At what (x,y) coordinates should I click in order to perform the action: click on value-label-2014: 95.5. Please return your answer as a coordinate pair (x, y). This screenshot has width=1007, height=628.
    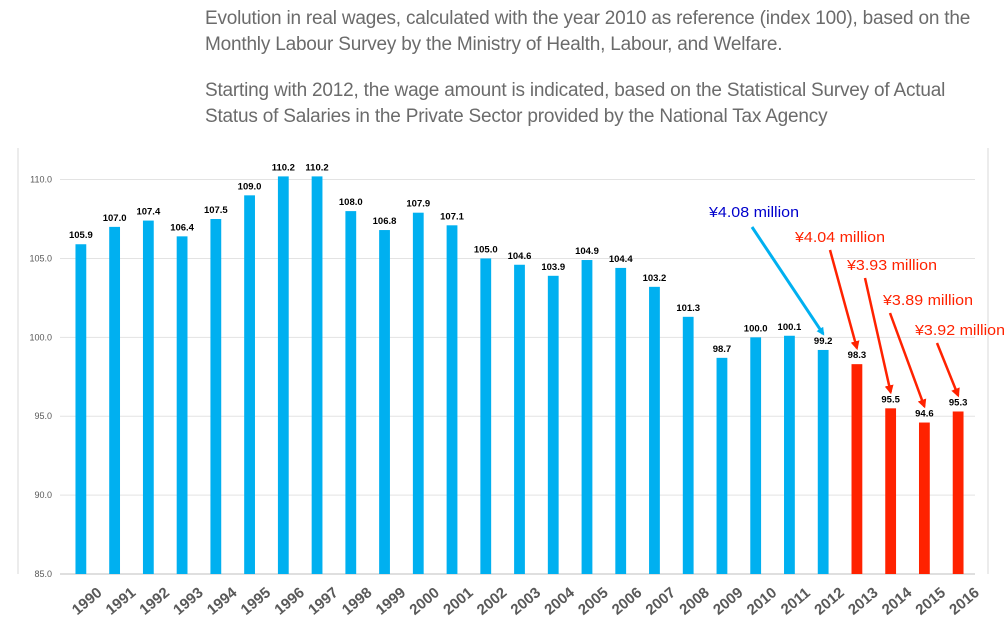
    Looking at the image, I should click on (890, 399).